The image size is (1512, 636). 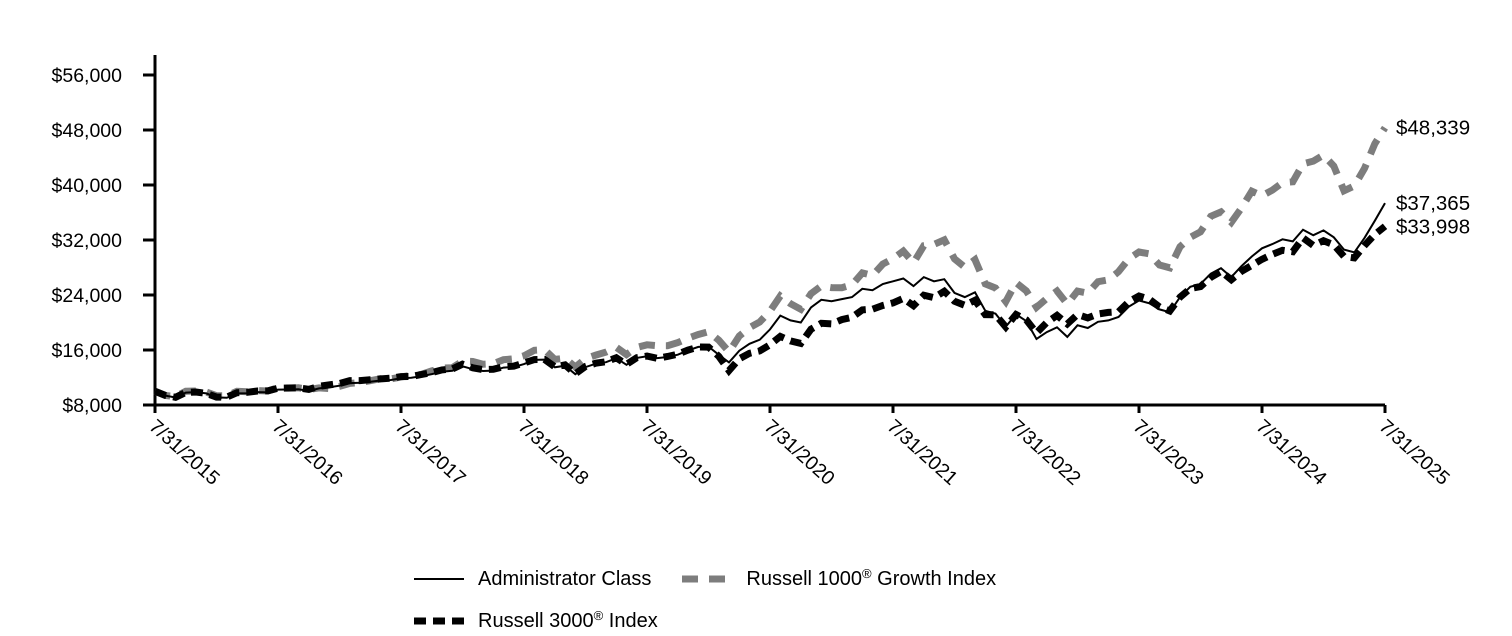 What do you see at coordinates (1433, 226) in the screenshot?
I see `end-label-russell-3000-index: $33,998` at bounding box center [1433, 226].